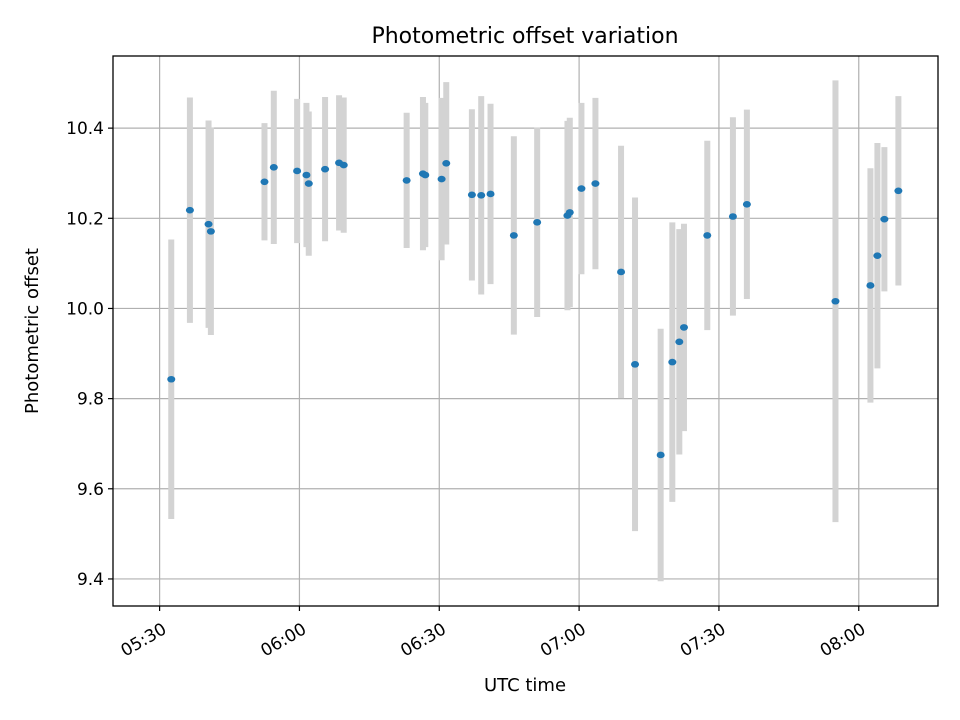 Image resolution: width=960 pixels, height=720 pixels. I want to click on y-tick-label: 10.2, so click(85, 219).